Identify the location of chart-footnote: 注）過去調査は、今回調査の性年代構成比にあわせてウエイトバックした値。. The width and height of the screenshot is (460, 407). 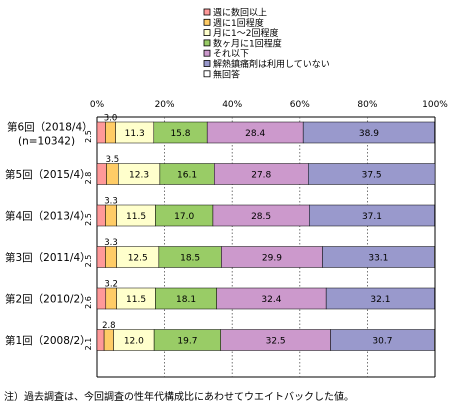
(179, 397).